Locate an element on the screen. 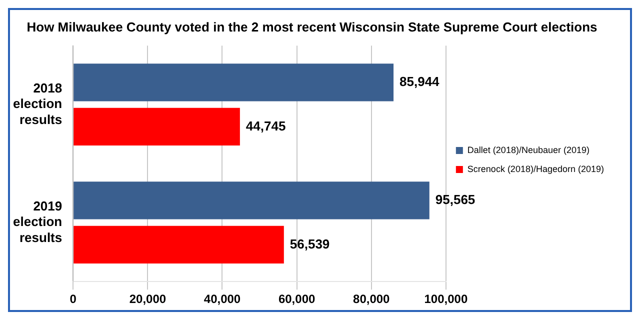 This screenshot has height=320, width=640. y-tick-label: 2019 election results is located at coordinates (37, 221).